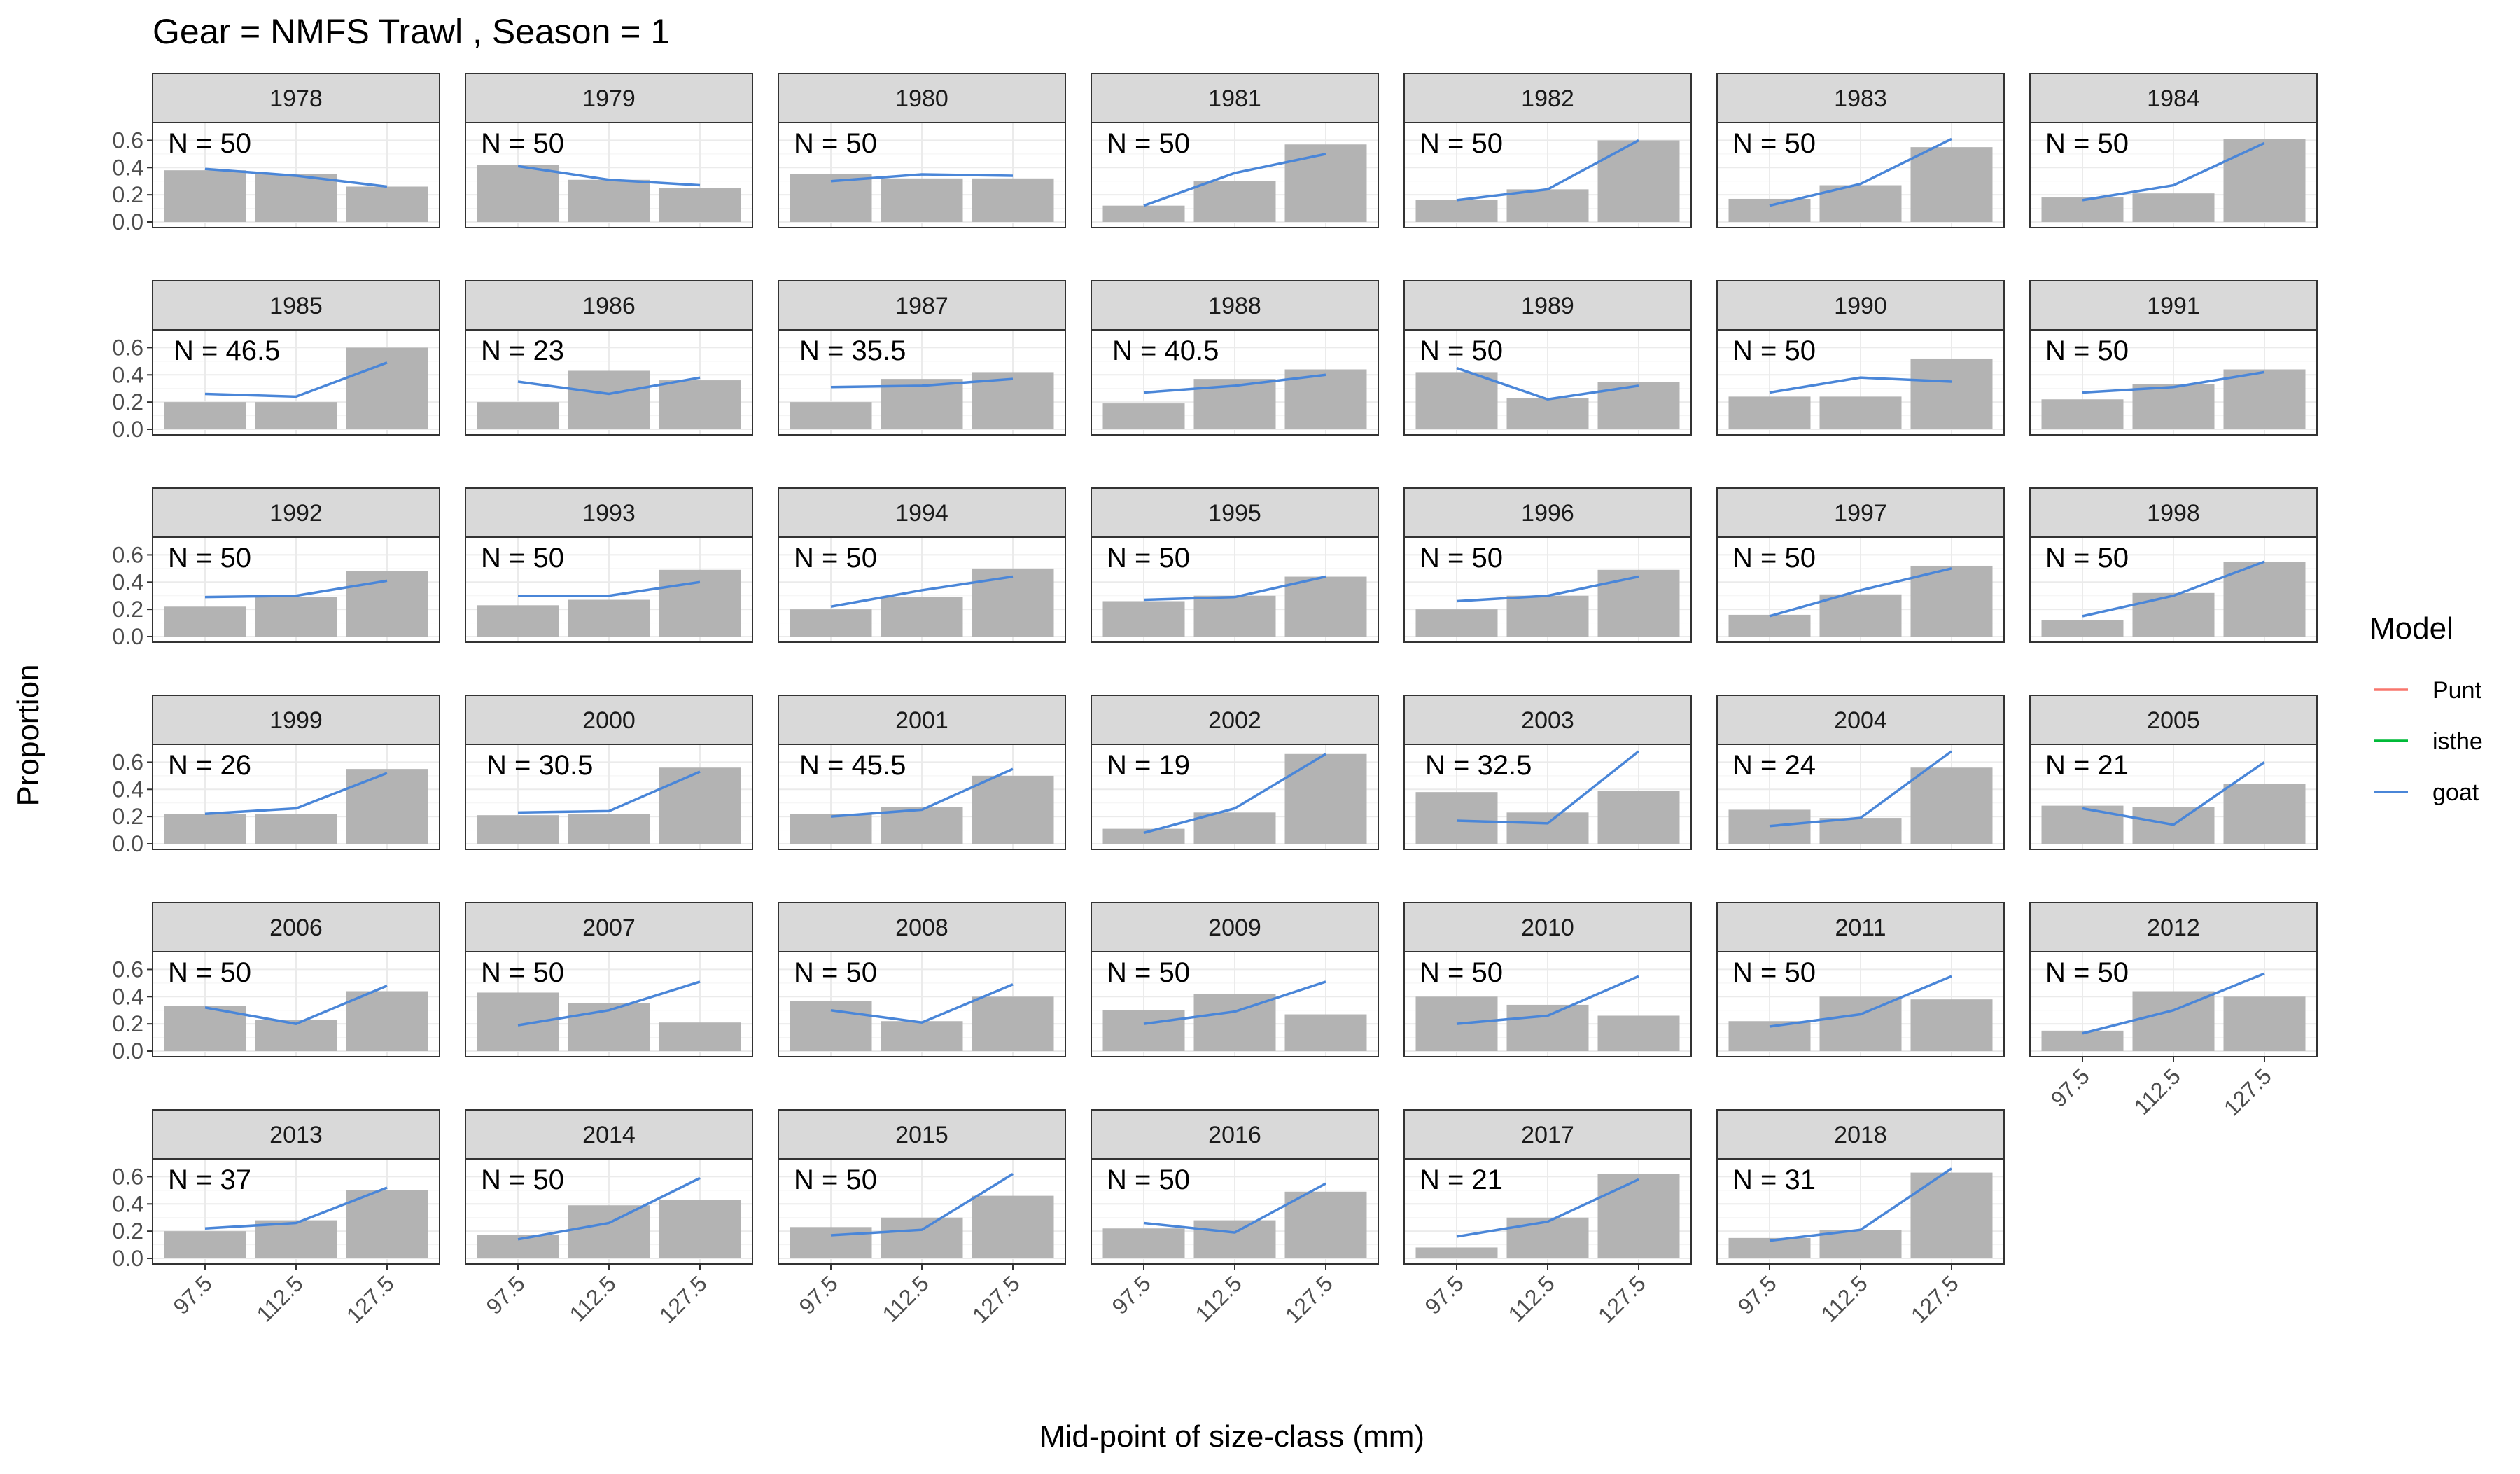  Describe the element at coordinates (1548, 150) in the screenshot. I see `panel-1982: 1982 N = 50` at that location.